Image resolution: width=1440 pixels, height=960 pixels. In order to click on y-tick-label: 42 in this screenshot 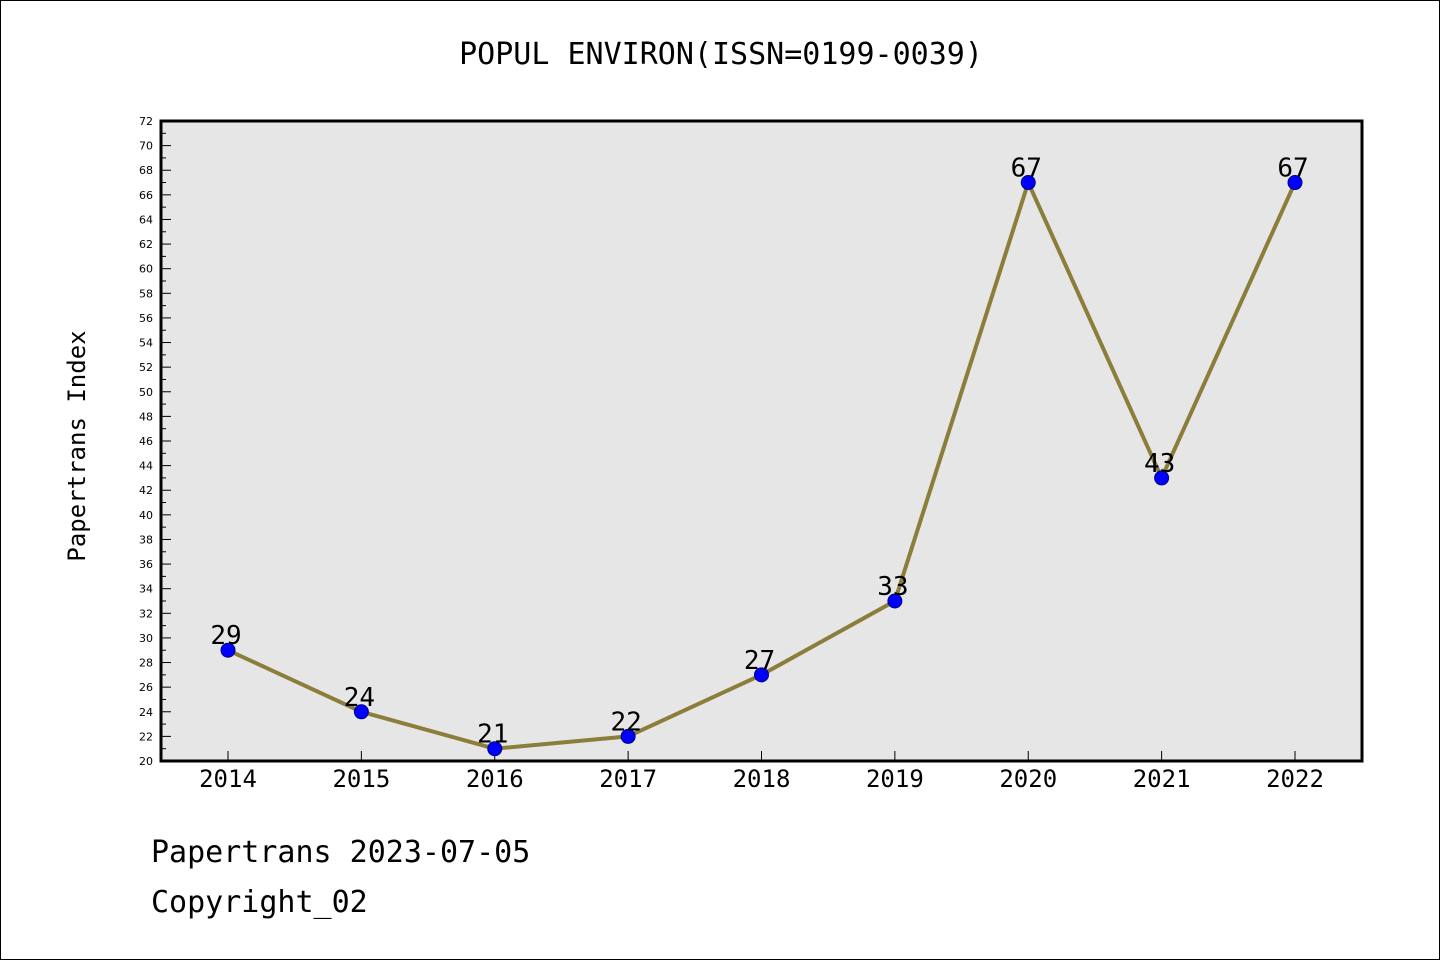, I will do `click(146, 490)`.